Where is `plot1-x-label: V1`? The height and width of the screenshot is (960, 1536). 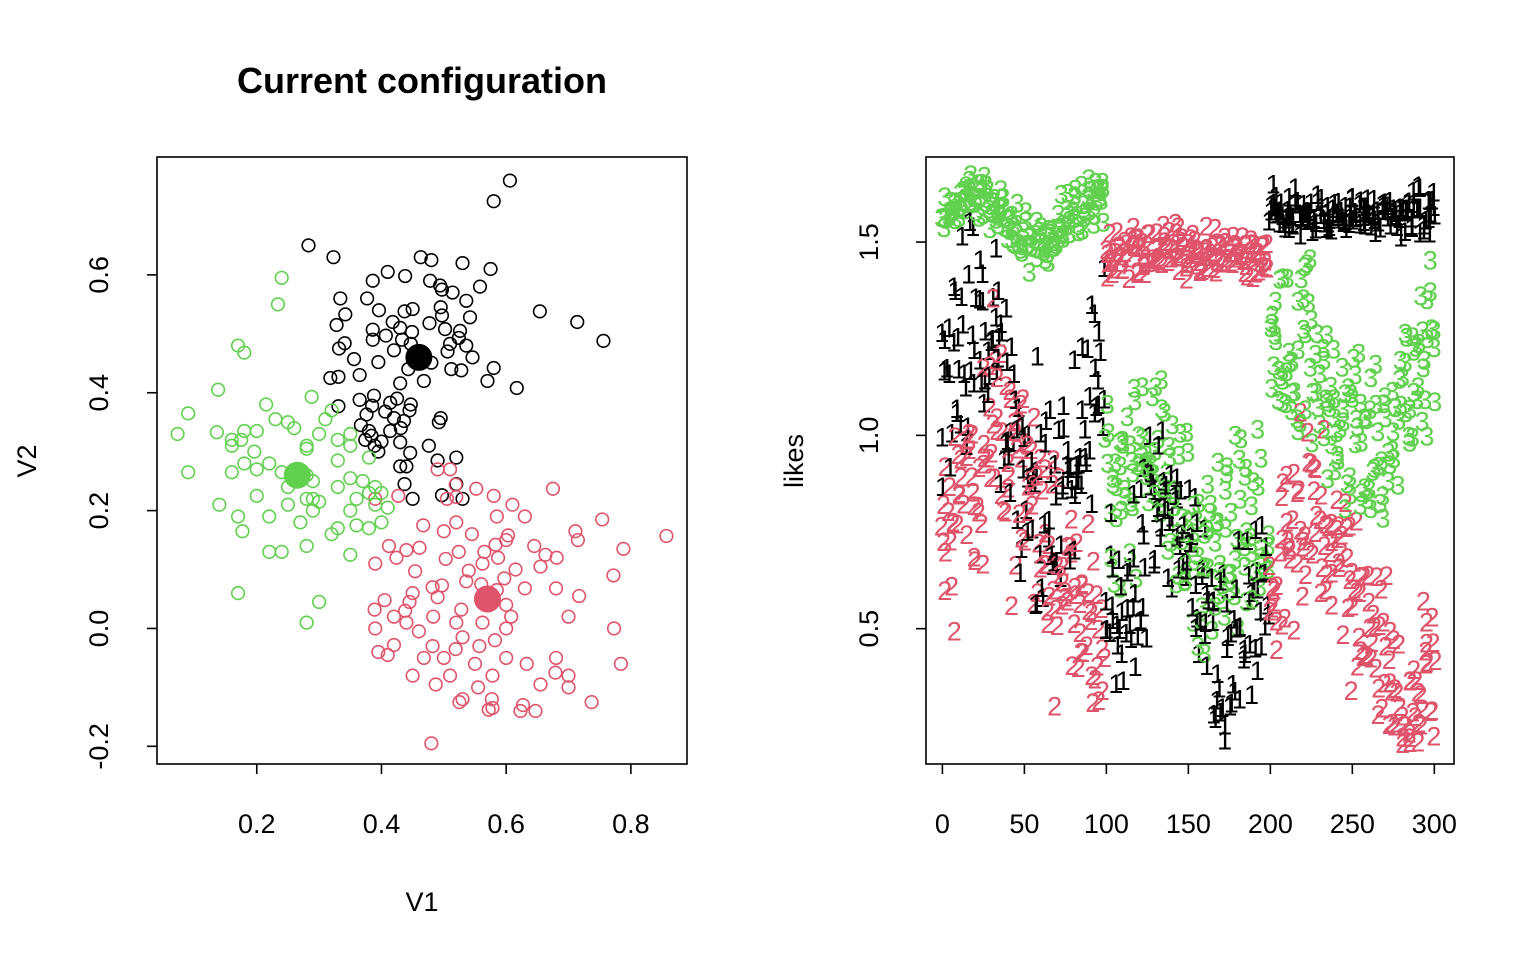
plot1-x-label: V1 is located at coordinates (421, 902).